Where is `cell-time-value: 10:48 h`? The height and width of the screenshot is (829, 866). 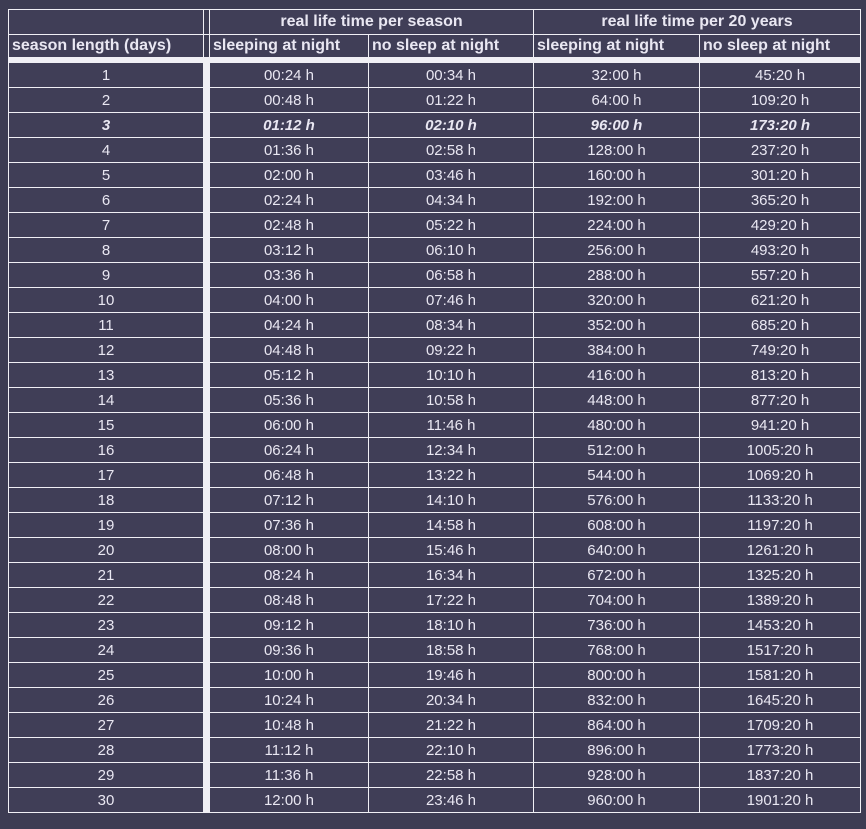 cell-time-value: 10:48 h is located at coordinates (289, 725).